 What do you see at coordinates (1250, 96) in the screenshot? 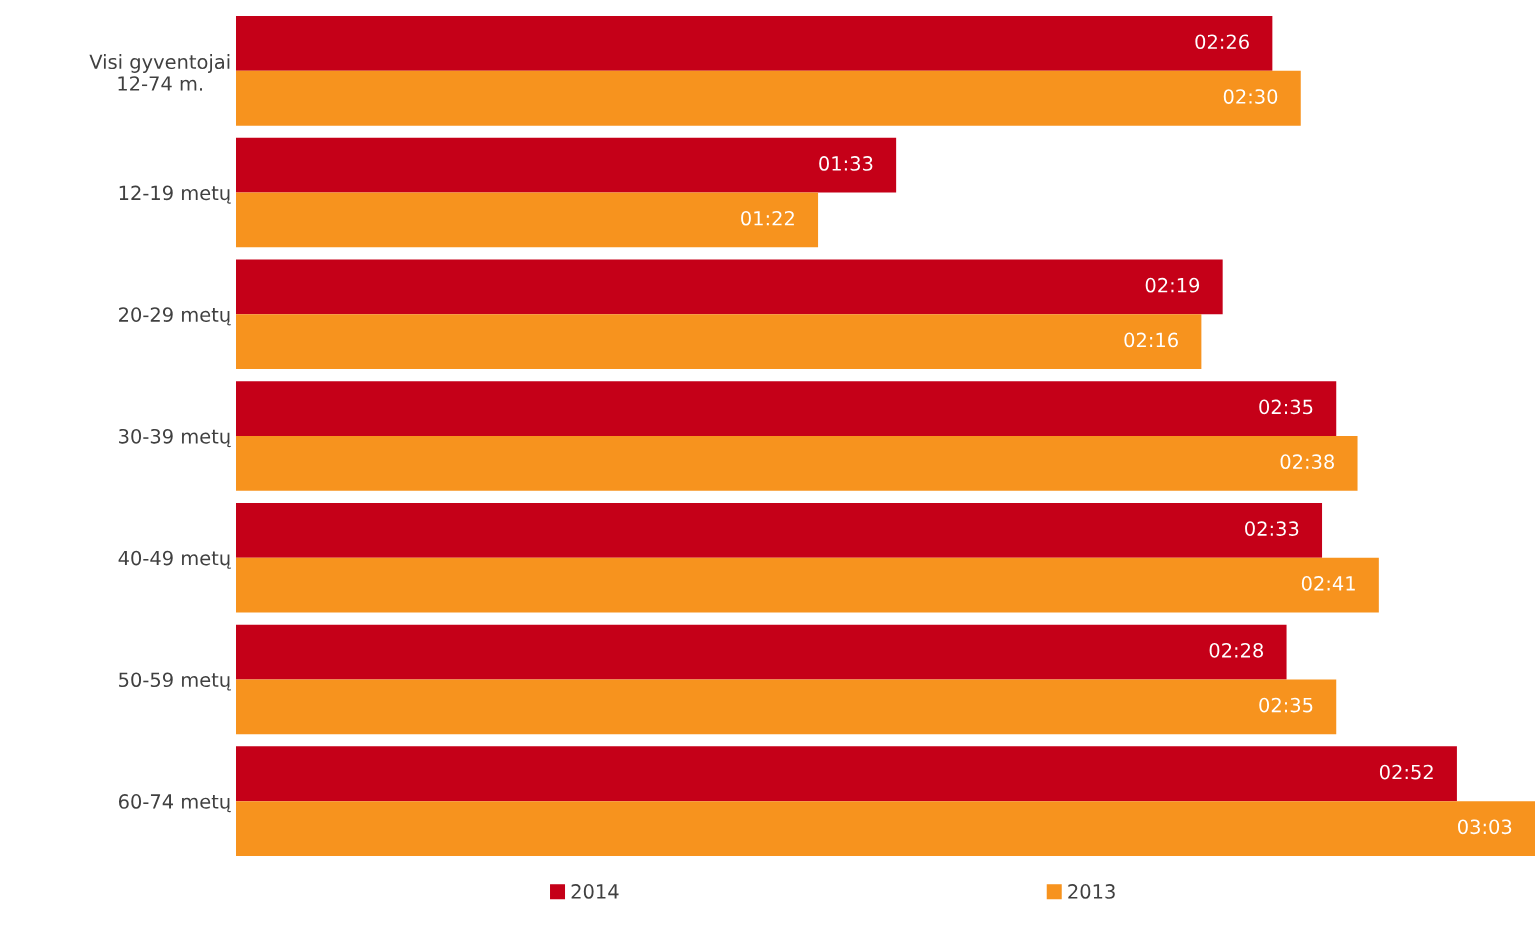
I see `data-label: 02:30` at bounding box center [1250, 96].